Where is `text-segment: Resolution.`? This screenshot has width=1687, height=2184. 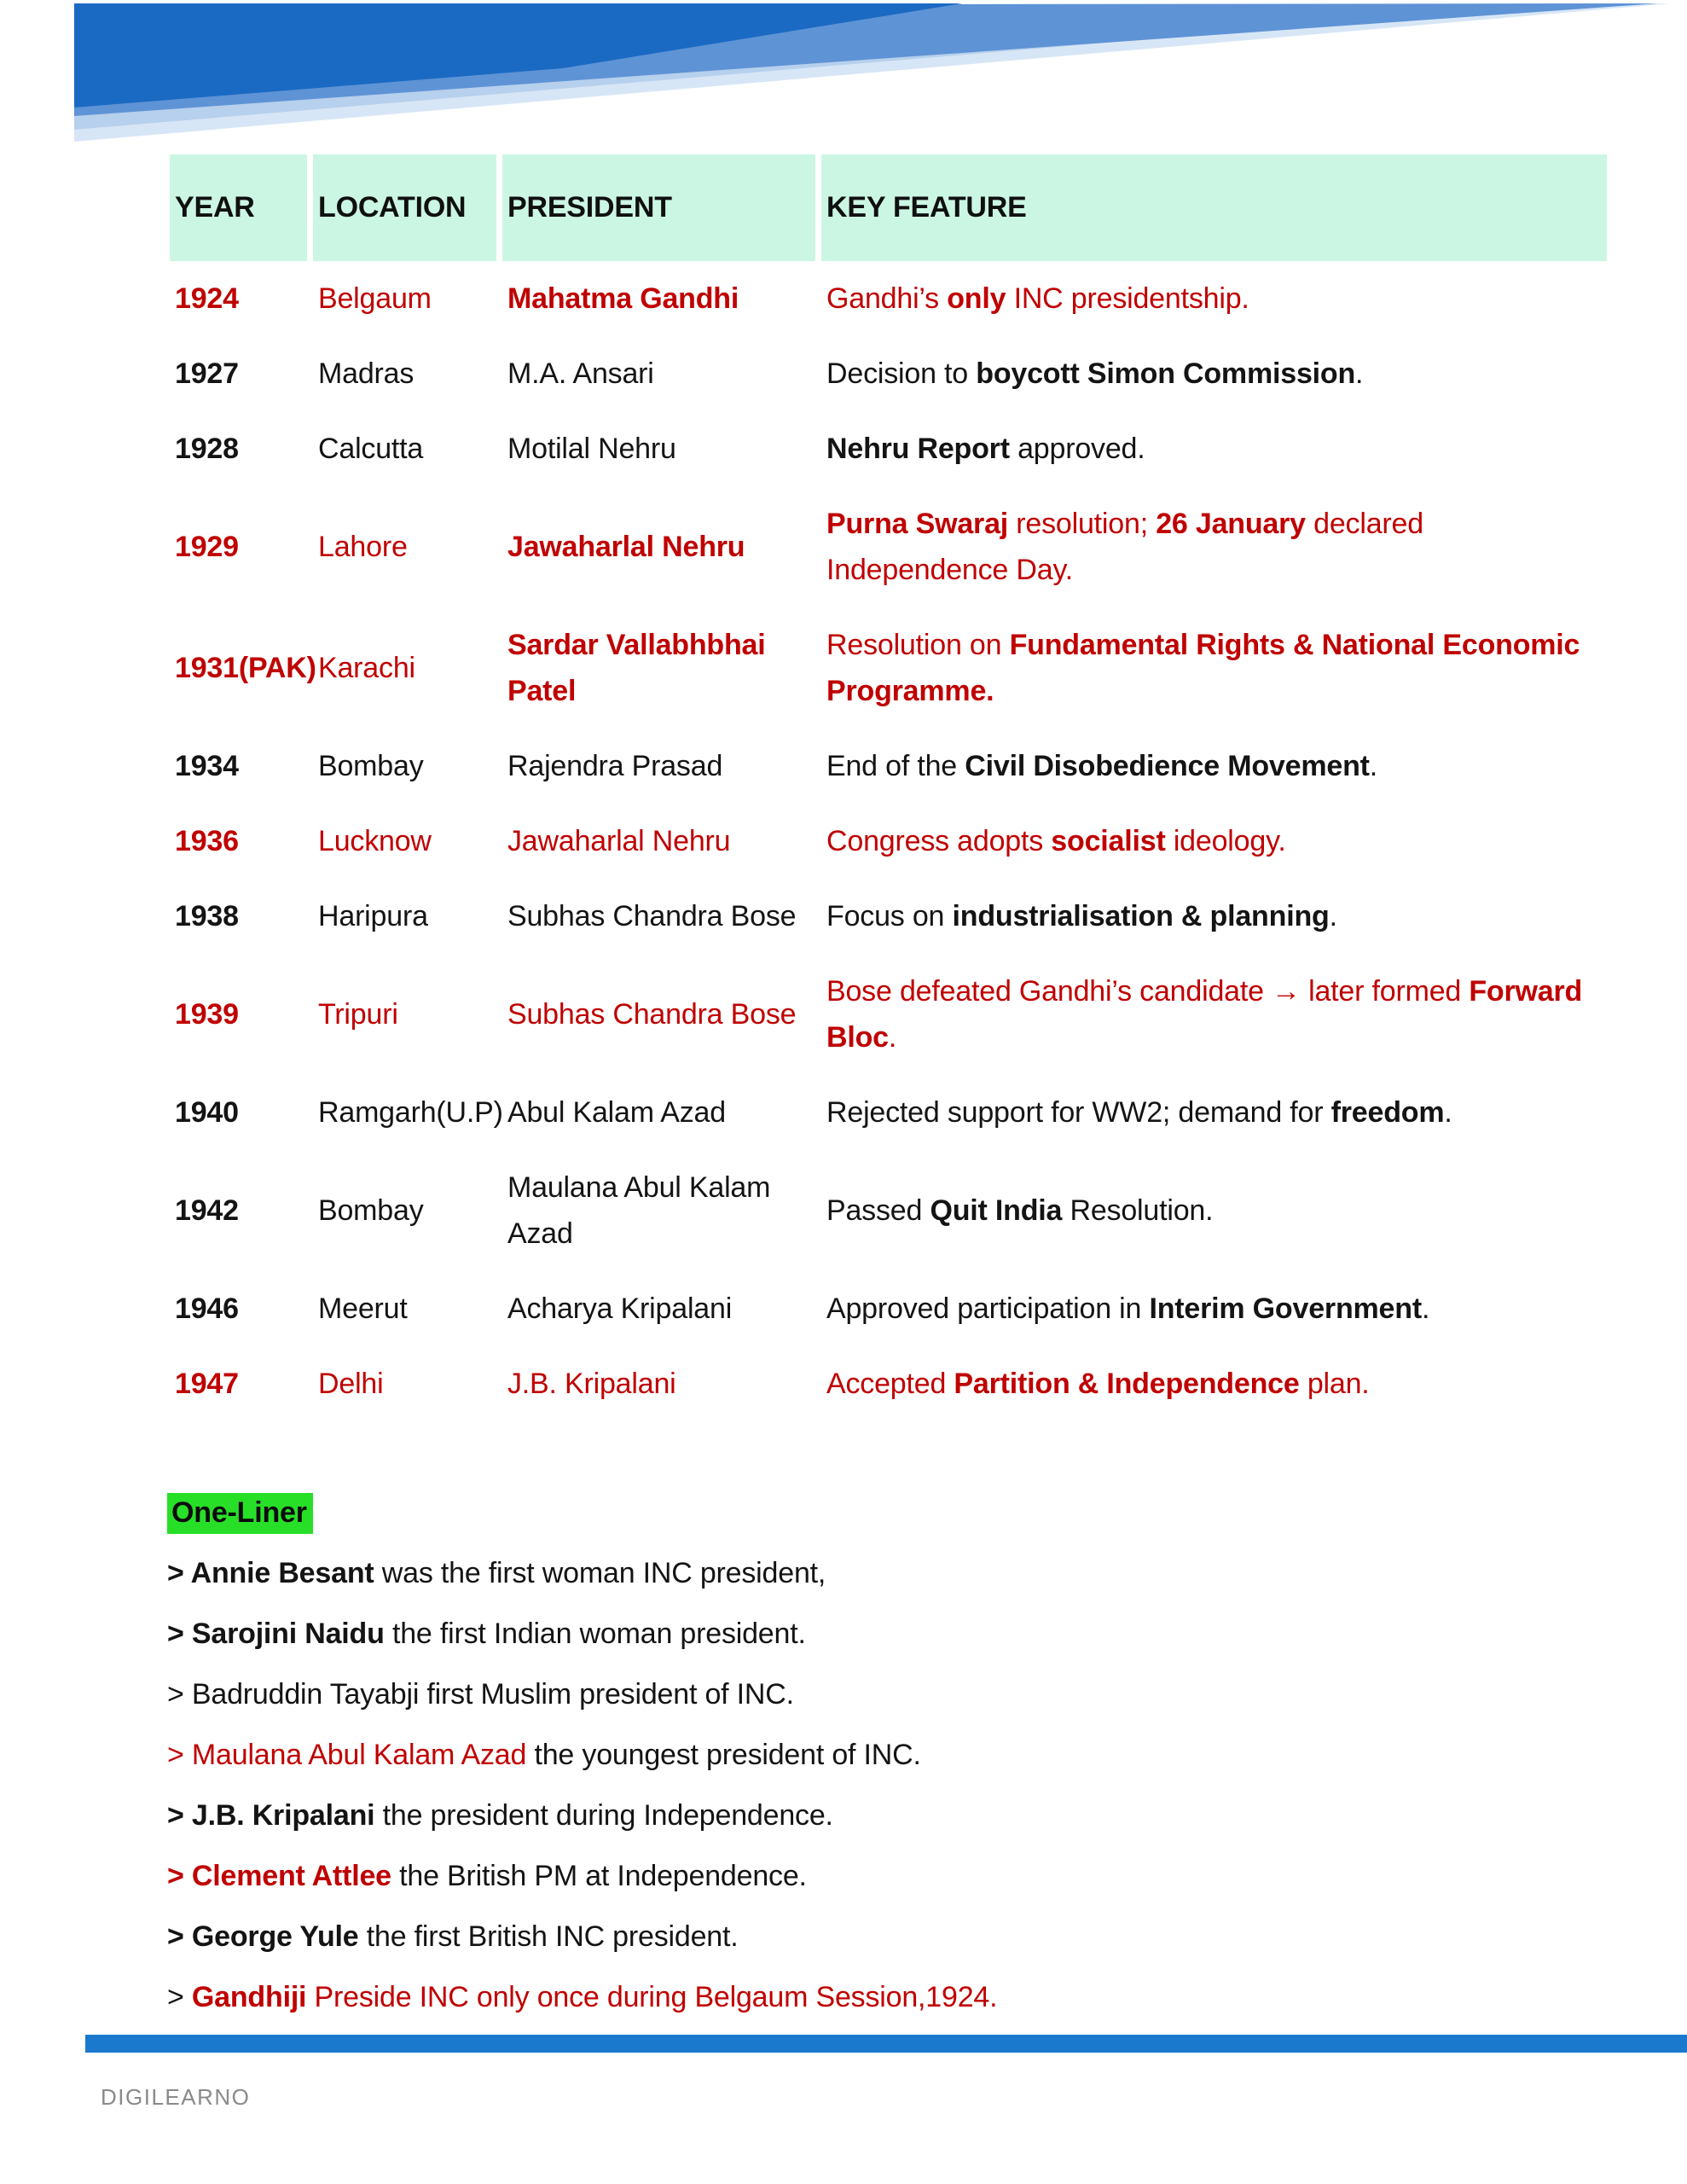 text-segment: Resolution. is located at coordinates (1138, 1210).